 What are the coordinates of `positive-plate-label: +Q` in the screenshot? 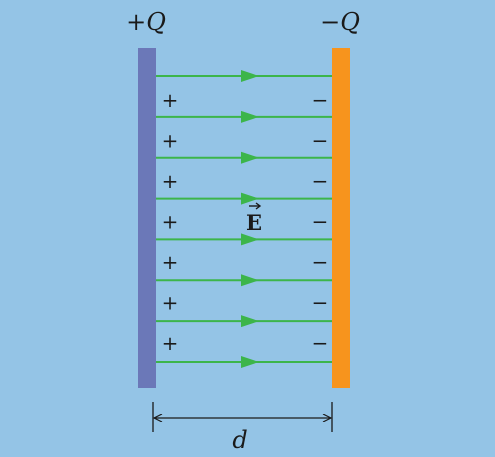 It's located at (146, 22).